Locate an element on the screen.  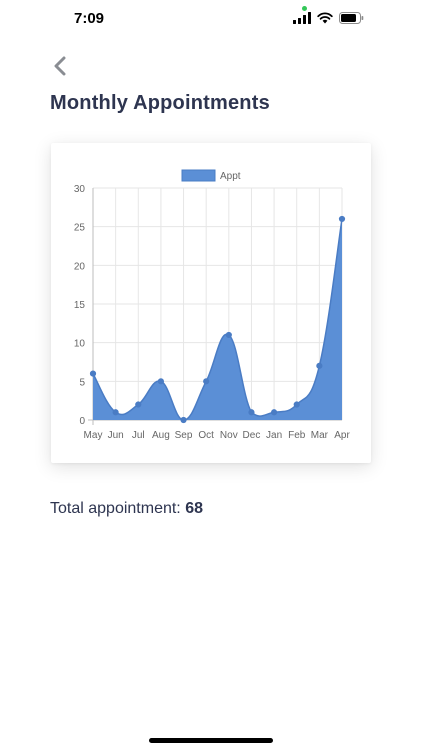
y-tick-label: 0 is located at coordinates (82, 421).